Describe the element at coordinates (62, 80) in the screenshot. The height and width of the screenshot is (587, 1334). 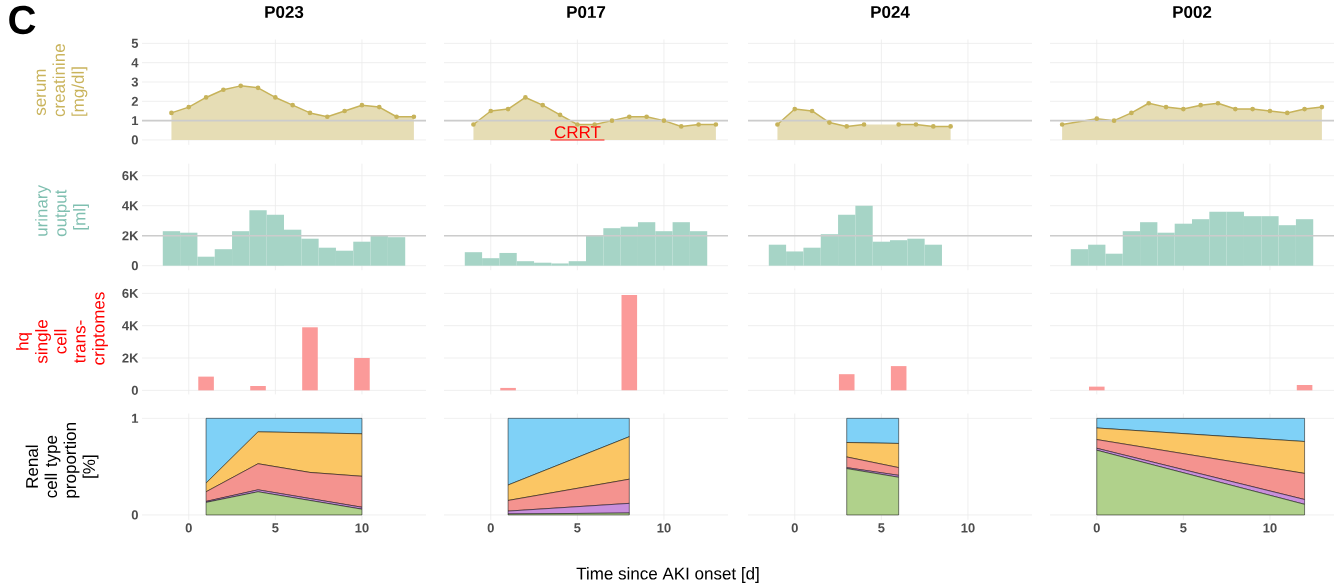
I see `y-axis-title: serum creatinine [mg/dl]` at that location.